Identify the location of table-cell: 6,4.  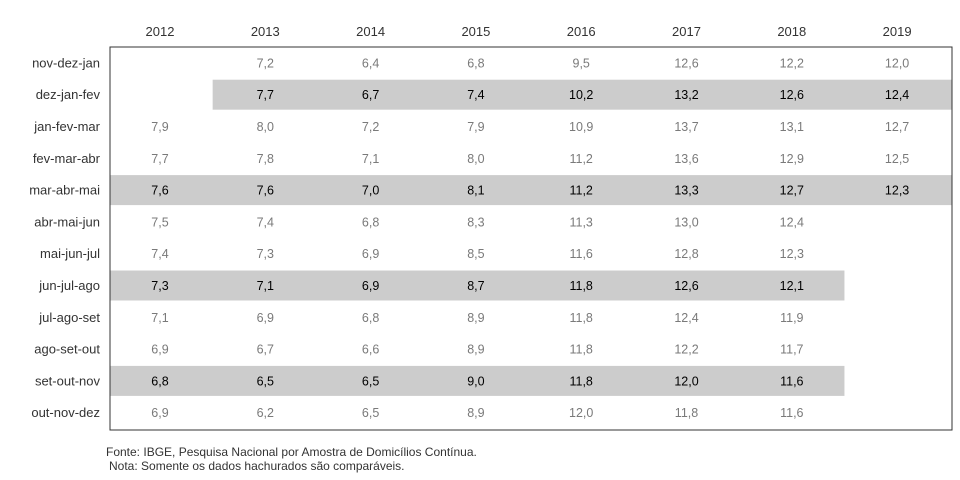
(370, 63).